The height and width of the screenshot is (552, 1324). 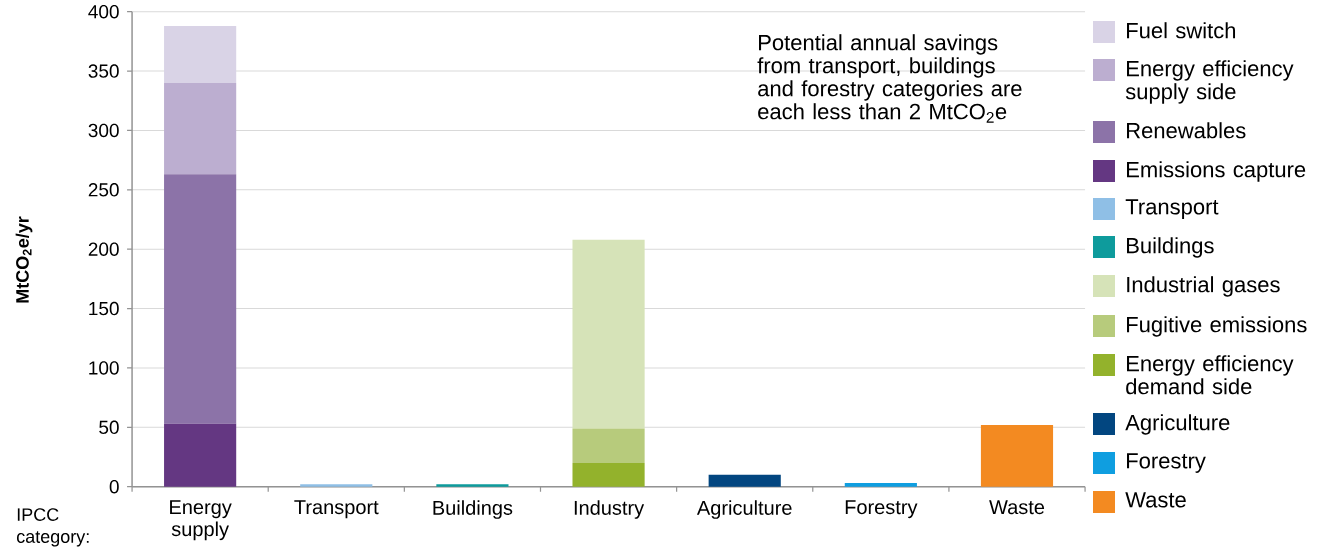 I want to click on y-tick-label: 350, so click(x=103, y=71).